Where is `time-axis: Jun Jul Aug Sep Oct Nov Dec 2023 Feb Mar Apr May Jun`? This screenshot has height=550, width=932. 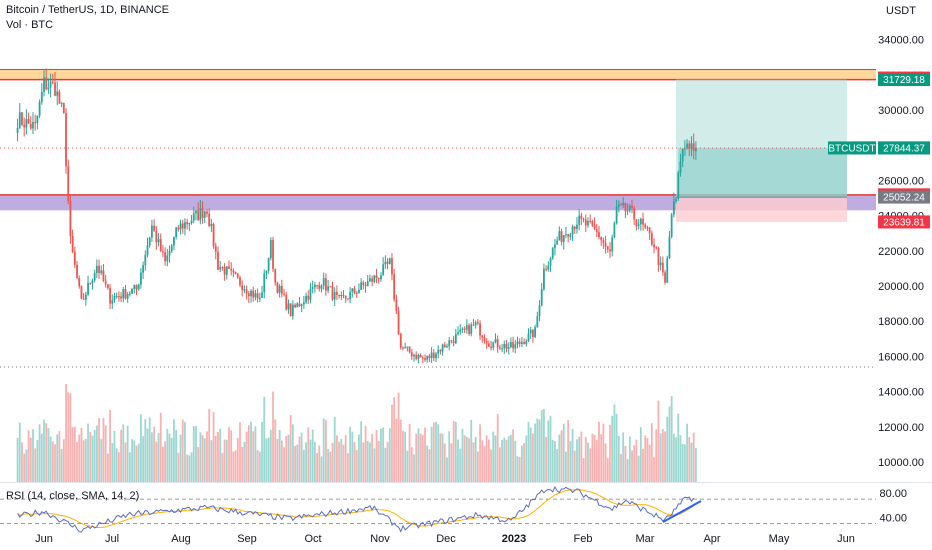 time-axis: Jun Jul Aug Sep Oct Nov Dec 2023 Feb Mar Apr May Jun is located at coordinates (445, 539).